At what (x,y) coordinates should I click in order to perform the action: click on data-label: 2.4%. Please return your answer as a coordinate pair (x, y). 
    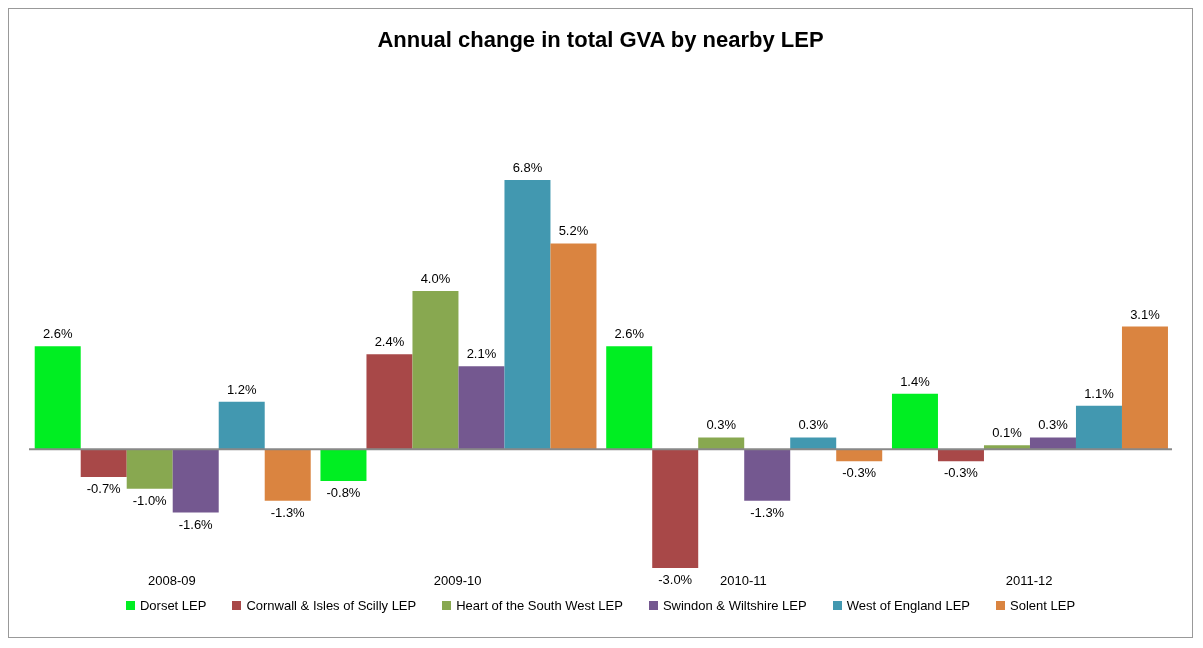
    Looking at the image, I should click on (389, 342).